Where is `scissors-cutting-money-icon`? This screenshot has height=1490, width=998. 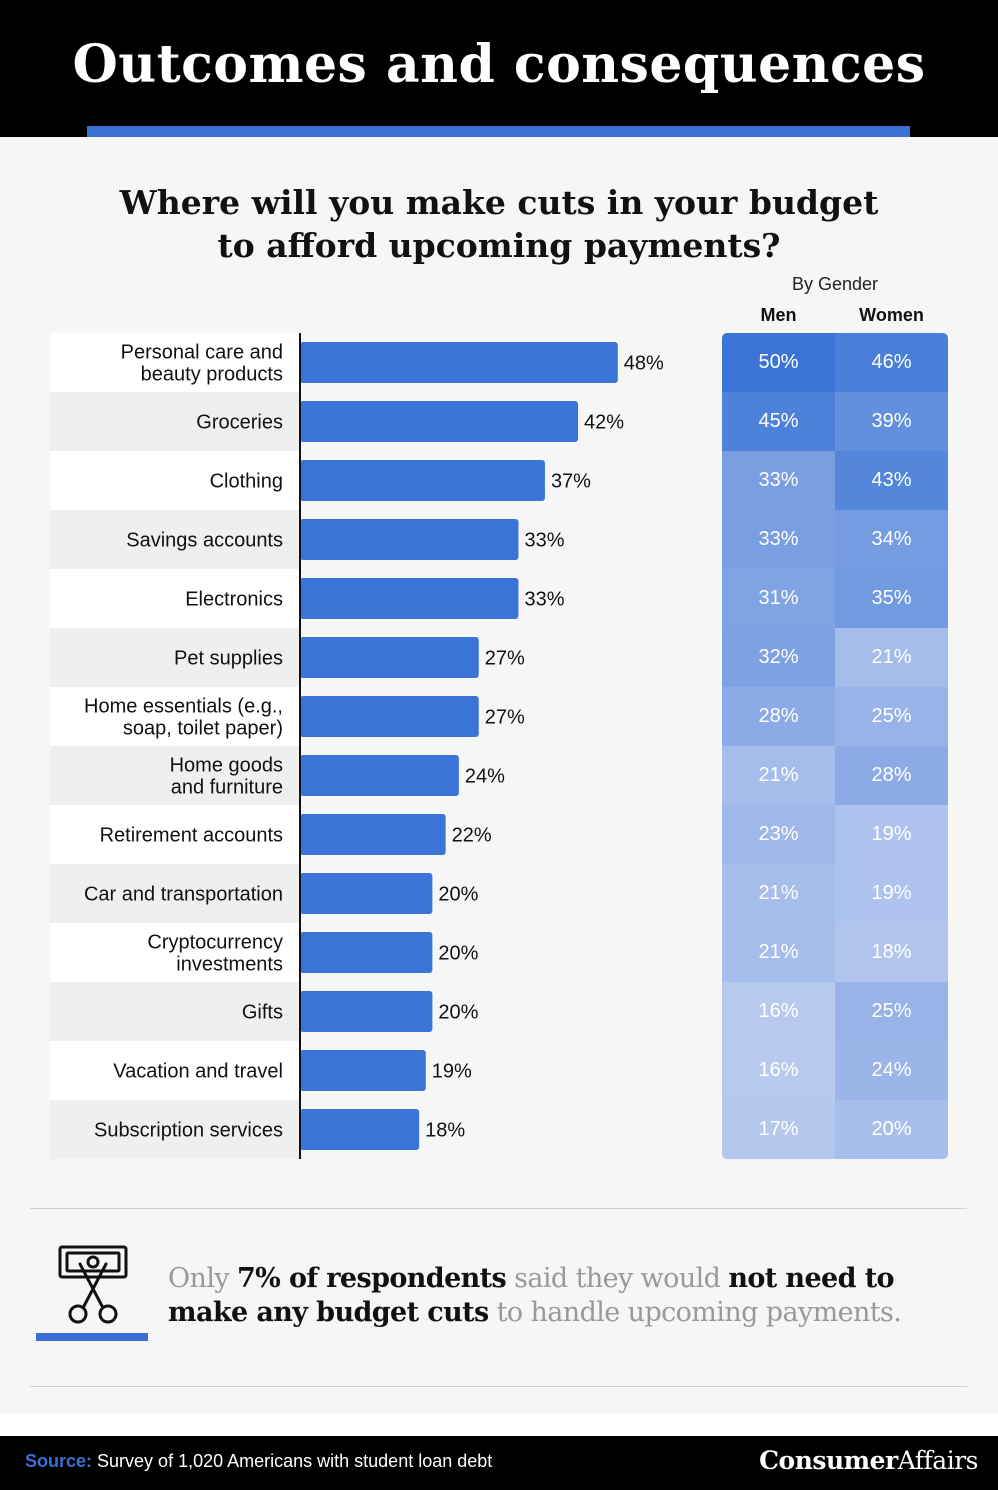 scissors-cutting-money-icon is located at coordinates (93, 1284).